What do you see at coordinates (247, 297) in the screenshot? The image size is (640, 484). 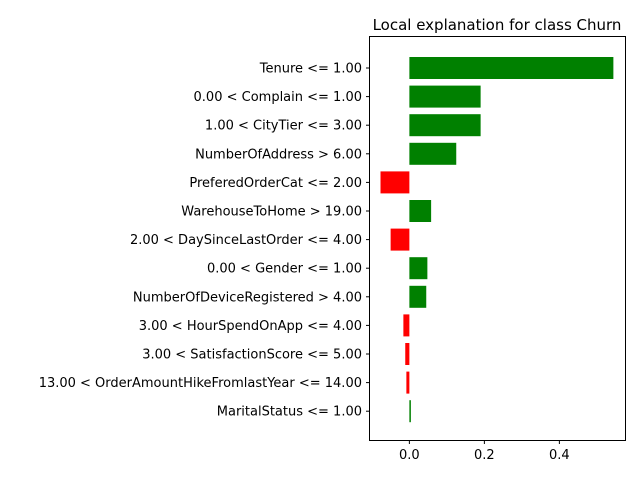 I see `category-label: NumberOfDeviceRegistered > 4.00` at bounding box center [247, 297].